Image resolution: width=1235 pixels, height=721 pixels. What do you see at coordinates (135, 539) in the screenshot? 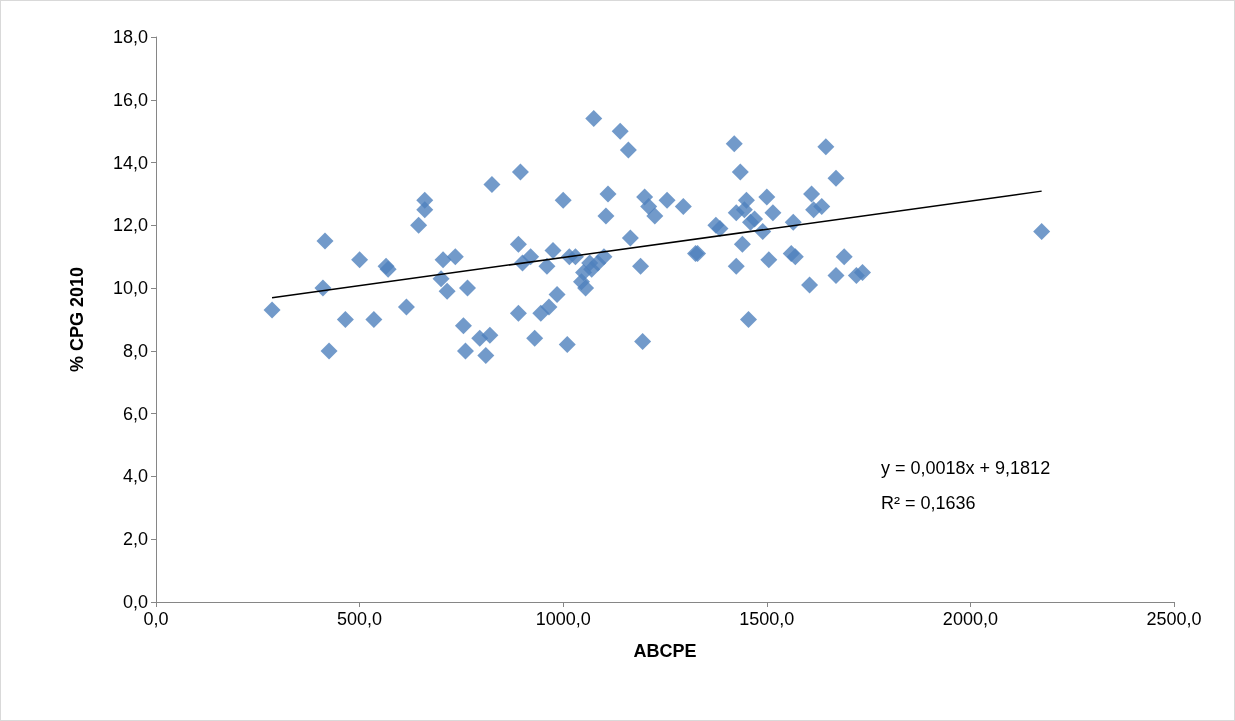
I see `y-tick-label: 2,0` at bounding box center [135, 539].